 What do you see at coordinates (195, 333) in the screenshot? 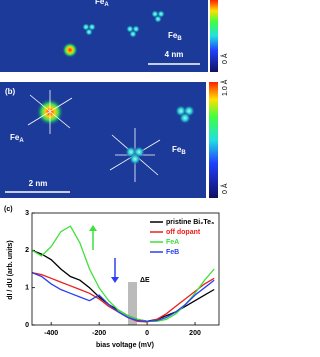
I see `x-tick-label: 200` at bounding box center [195, 333].